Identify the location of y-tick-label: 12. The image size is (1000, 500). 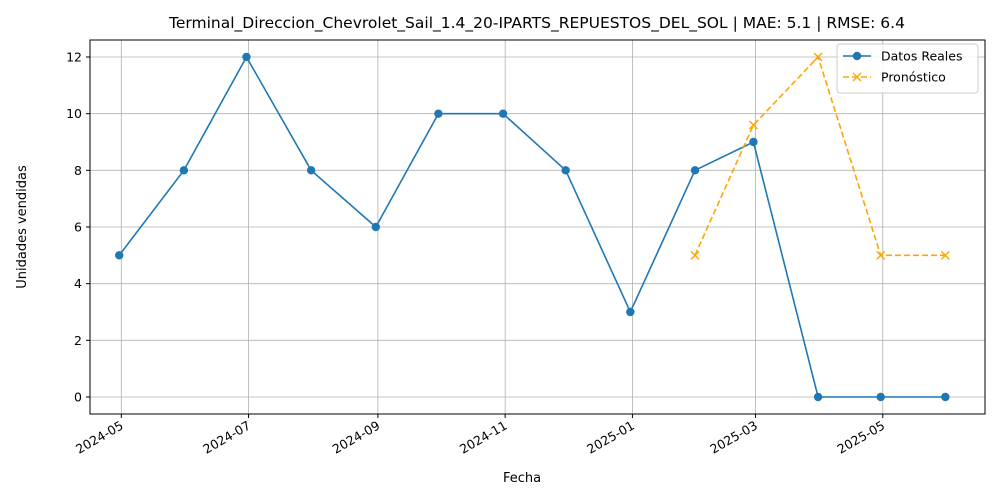
(74, 57).